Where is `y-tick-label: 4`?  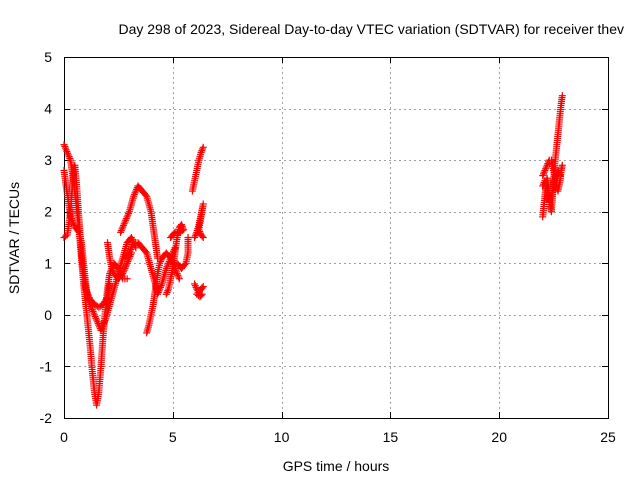 y-tick-label: 4 is located at coordinates (48, 109).